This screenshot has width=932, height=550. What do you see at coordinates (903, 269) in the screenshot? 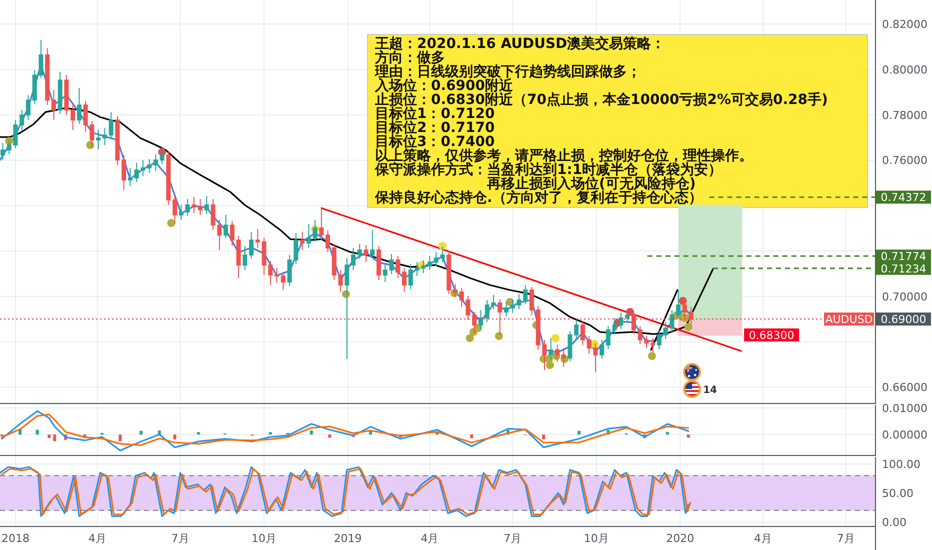
I see `data-label: 0.71234` at bounding box center [903, 269].